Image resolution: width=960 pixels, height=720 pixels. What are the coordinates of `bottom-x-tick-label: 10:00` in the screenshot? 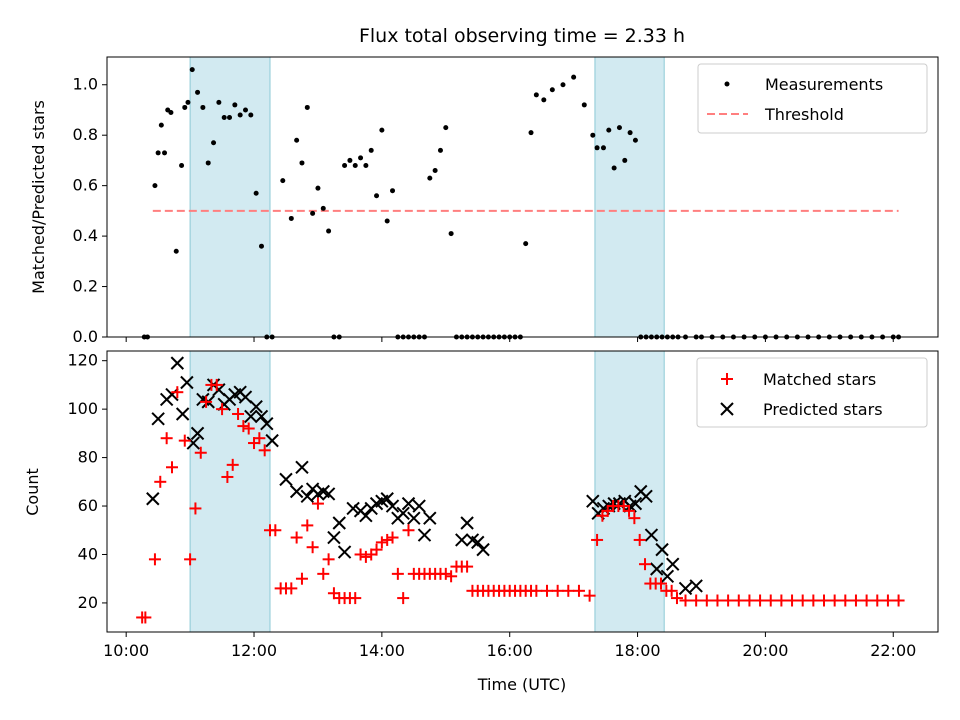 It's located at (126, 650).